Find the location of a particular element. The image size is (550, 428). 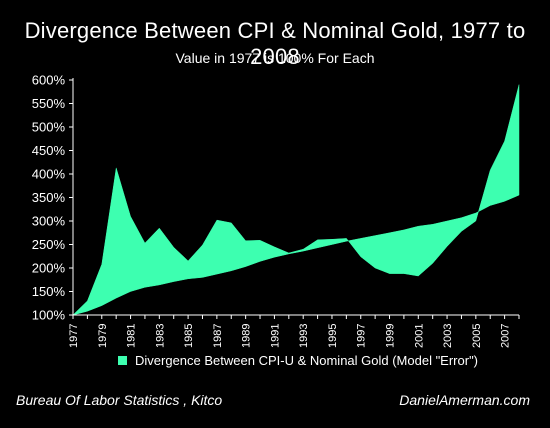

x-tick-label: 1987 is located at coordinates (218, 336).